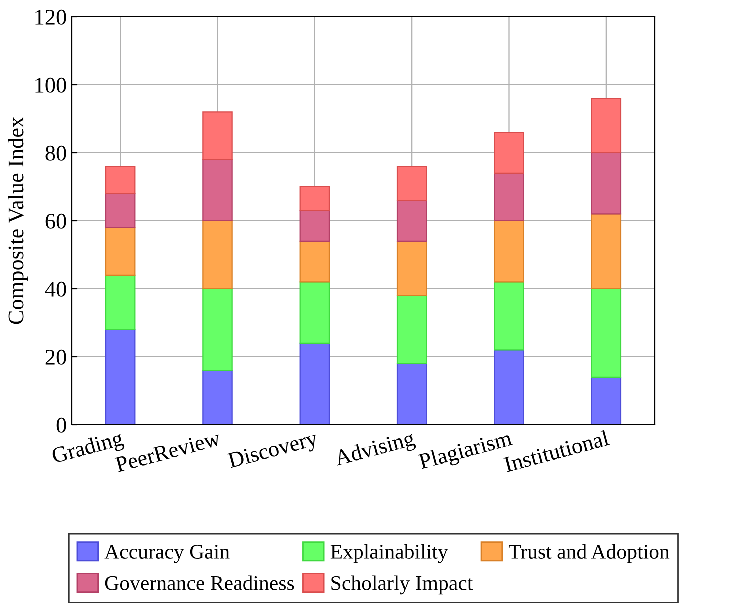 Image resolution: width=740 pixels, height=603 pixels. I want to click on y-tick-label: 0, so click(61, 425).